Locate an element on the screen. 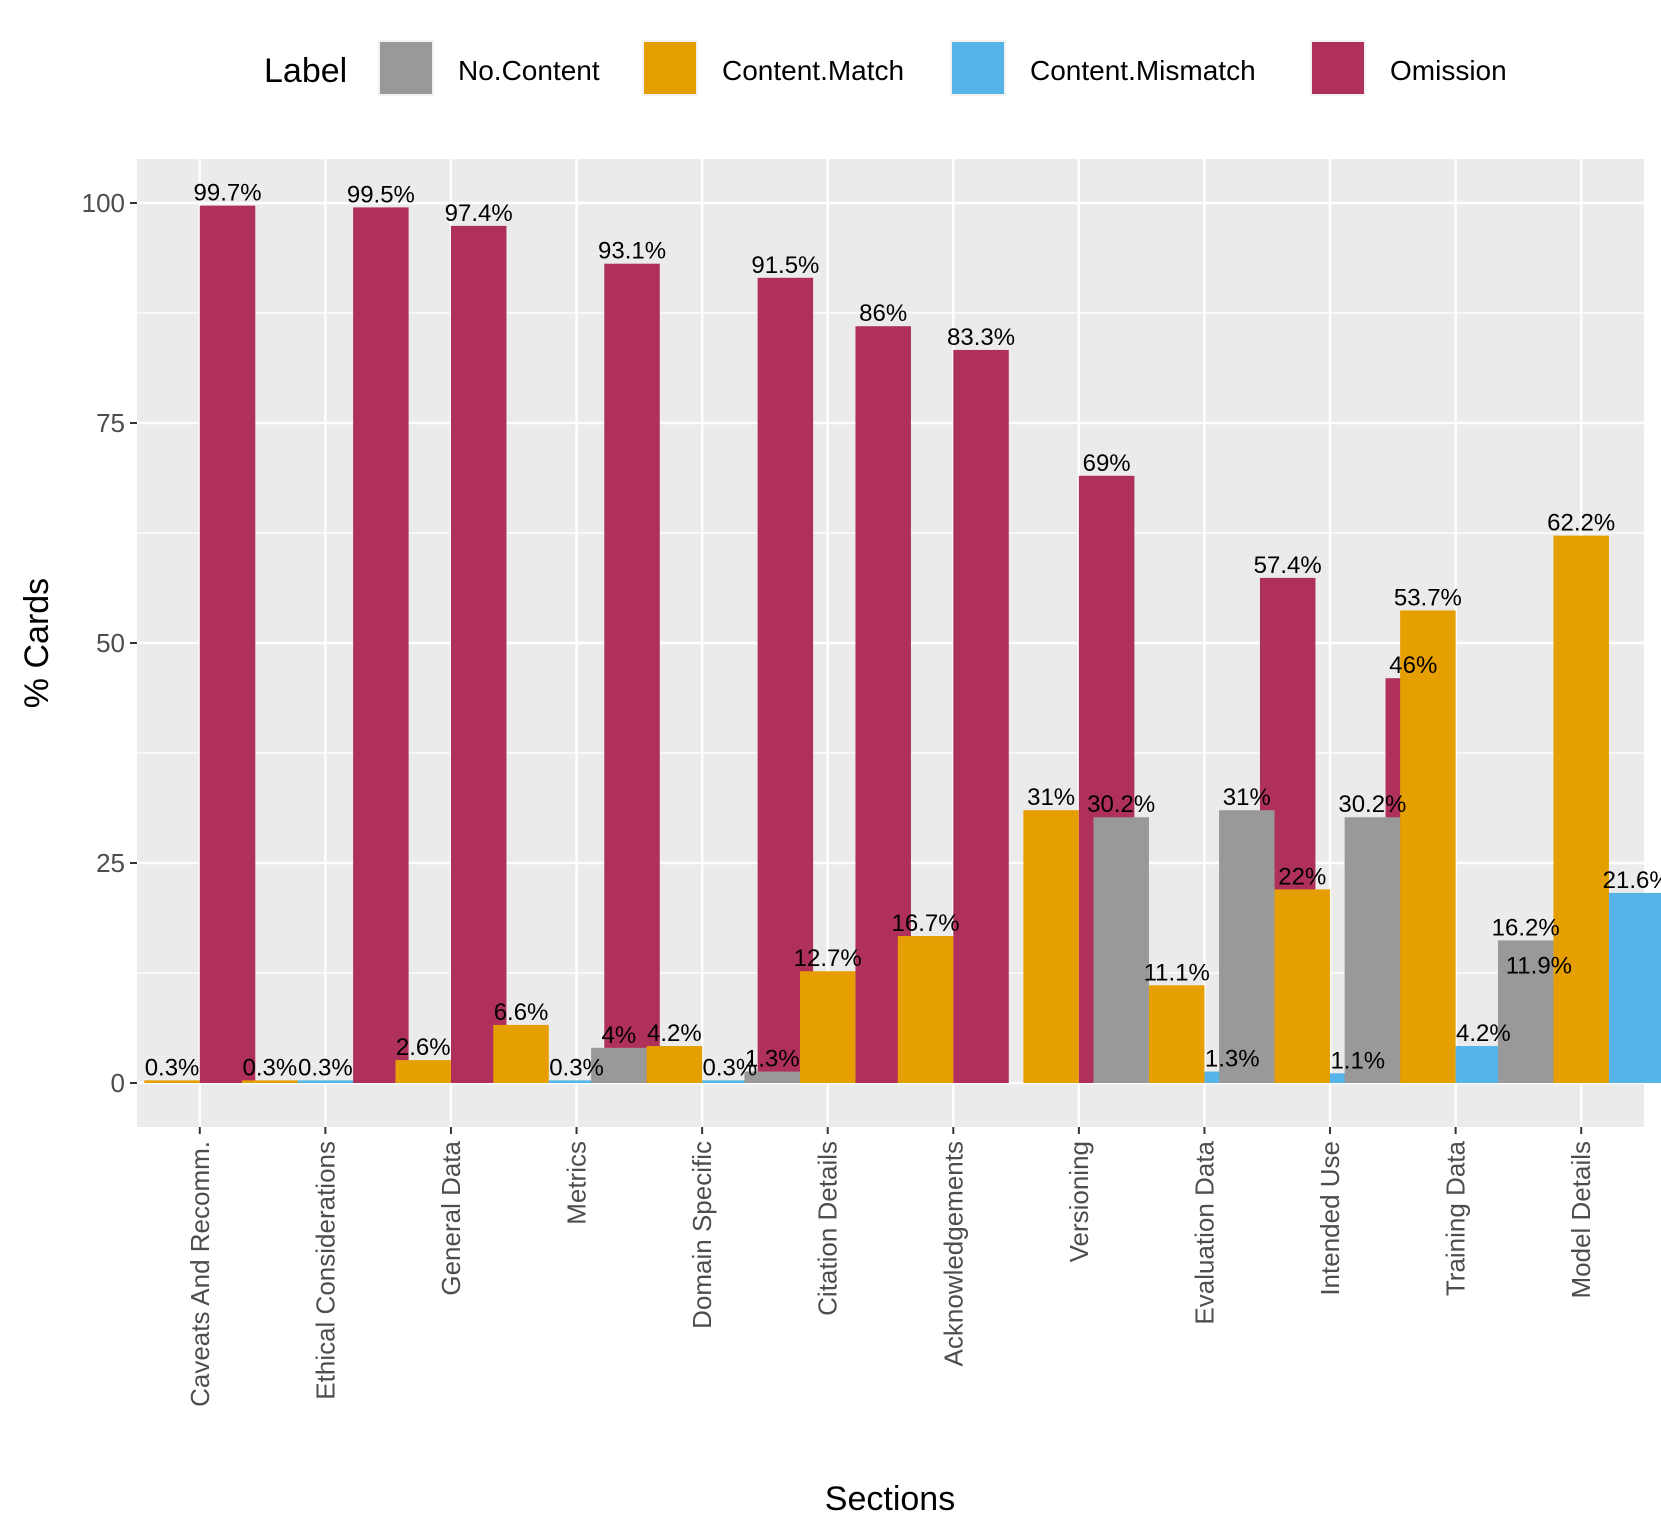  bar-ethical-considerations-omission is located at coordinates (381, 645).